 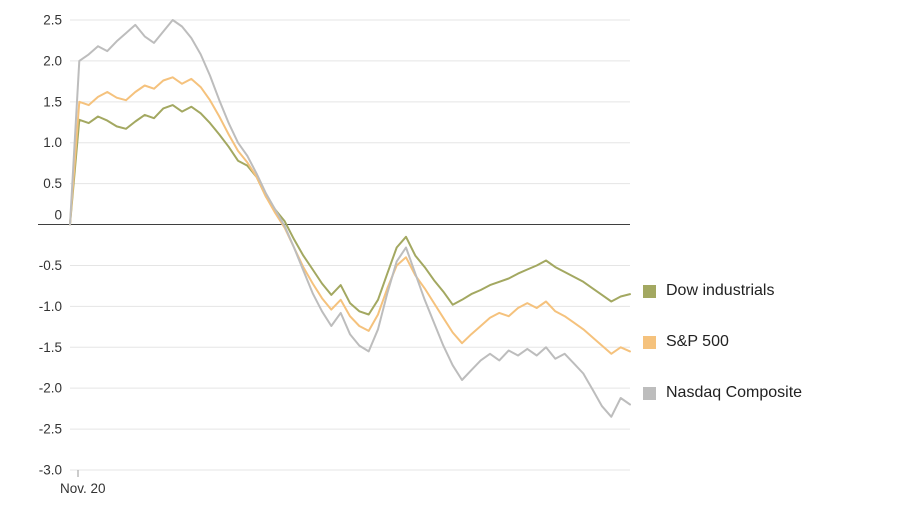 What do you see at coordinates (734, 392) in the screenshot?
I see `legend-label-nasdaq-composite: Nasdaq Composite` at bounding box center [734, 392].